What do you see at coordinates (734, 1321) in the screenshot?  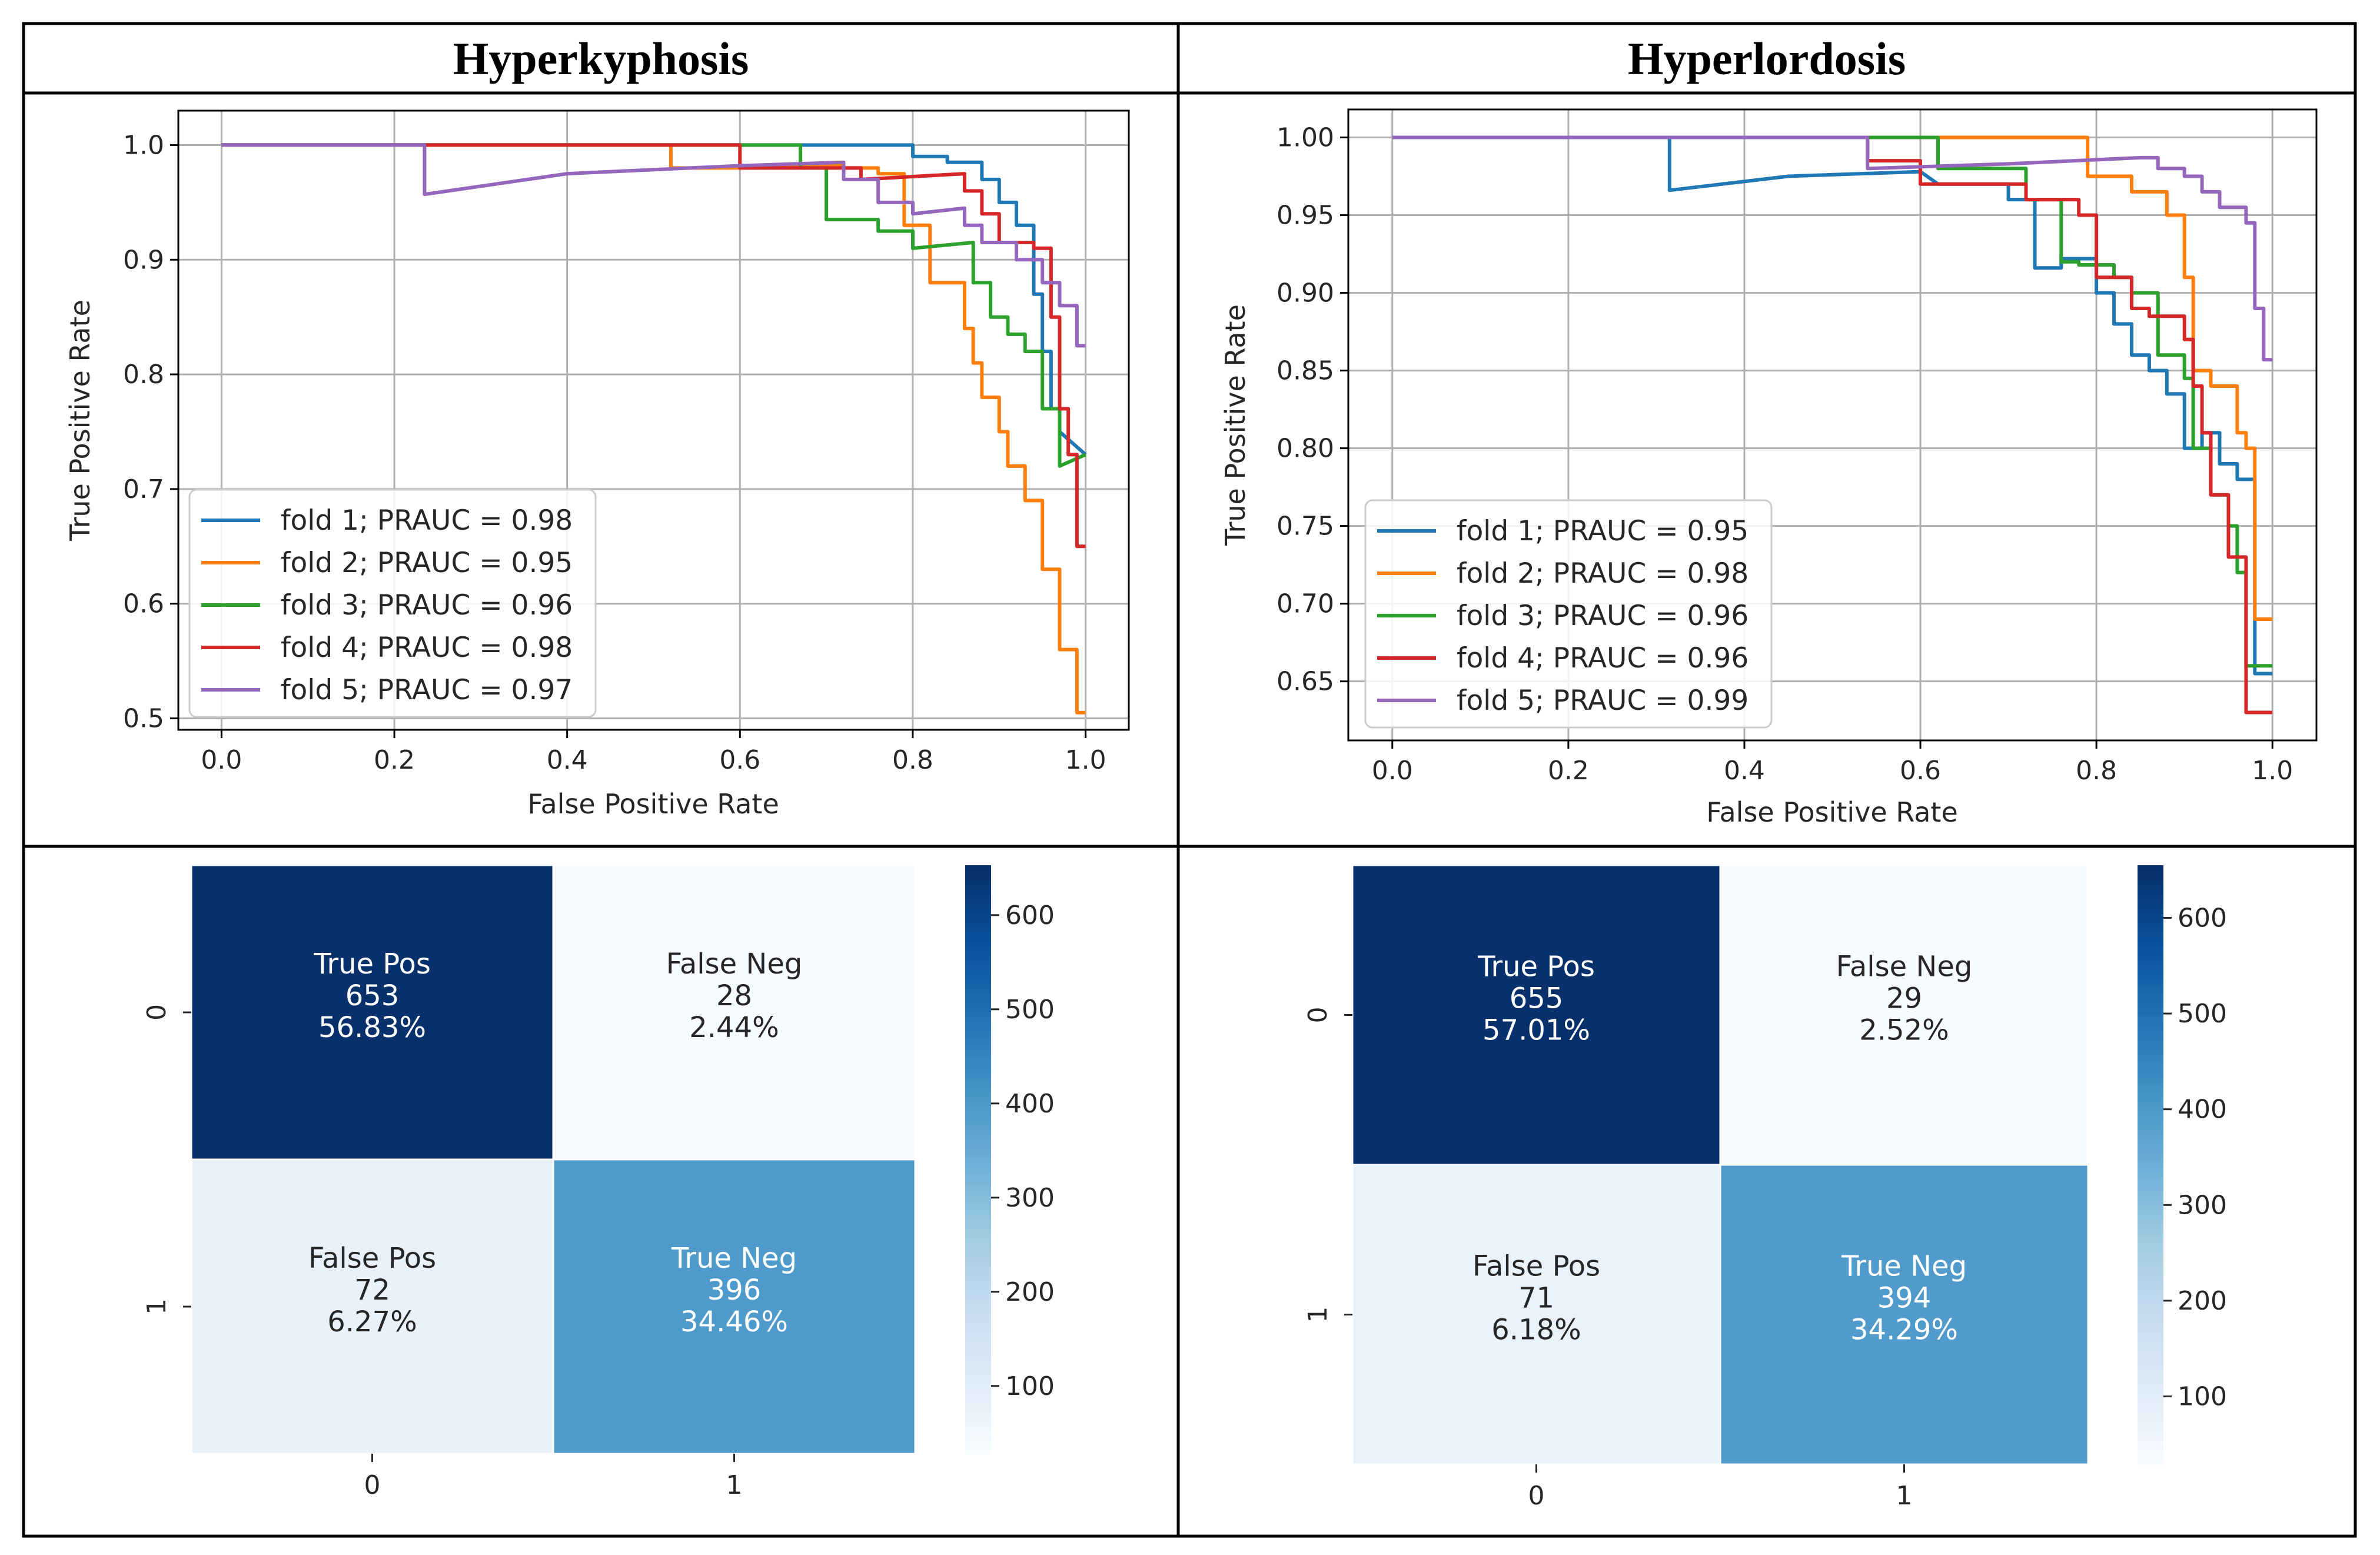 I see `cell-pct: 34.46%` at bounding box center [734, 1321].